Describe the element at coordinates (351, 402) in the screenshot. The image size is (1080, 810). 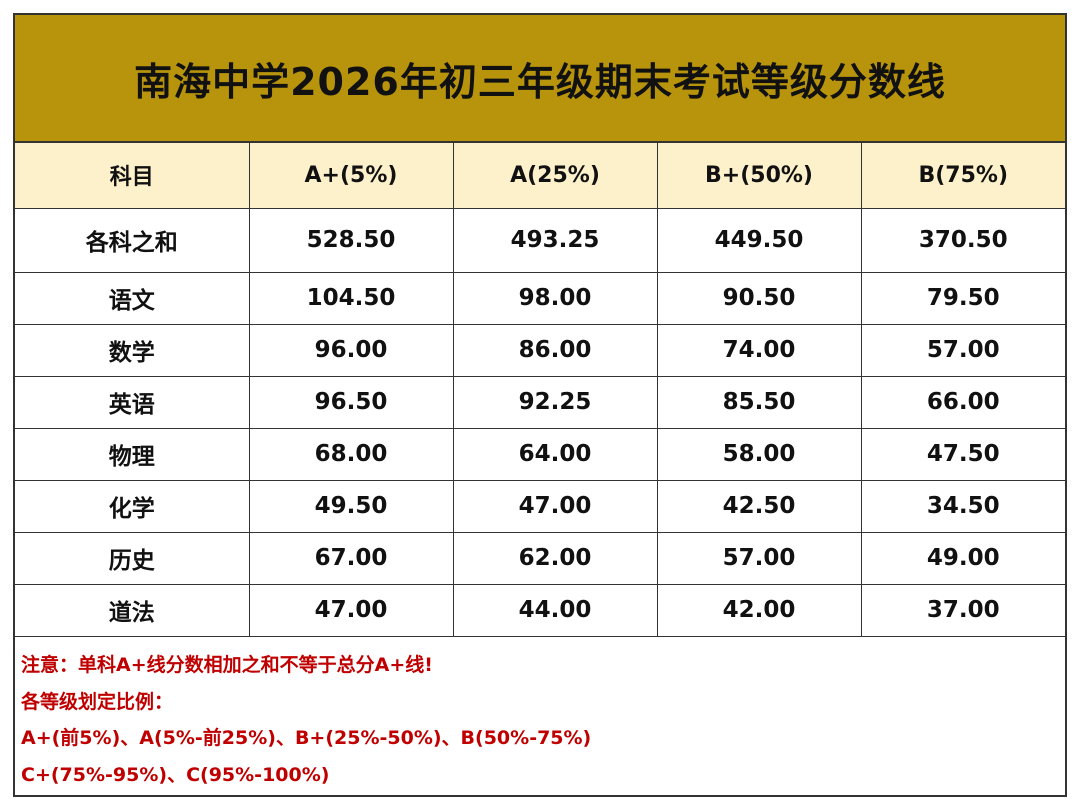
I see `score-cell: 96.50` at that location.